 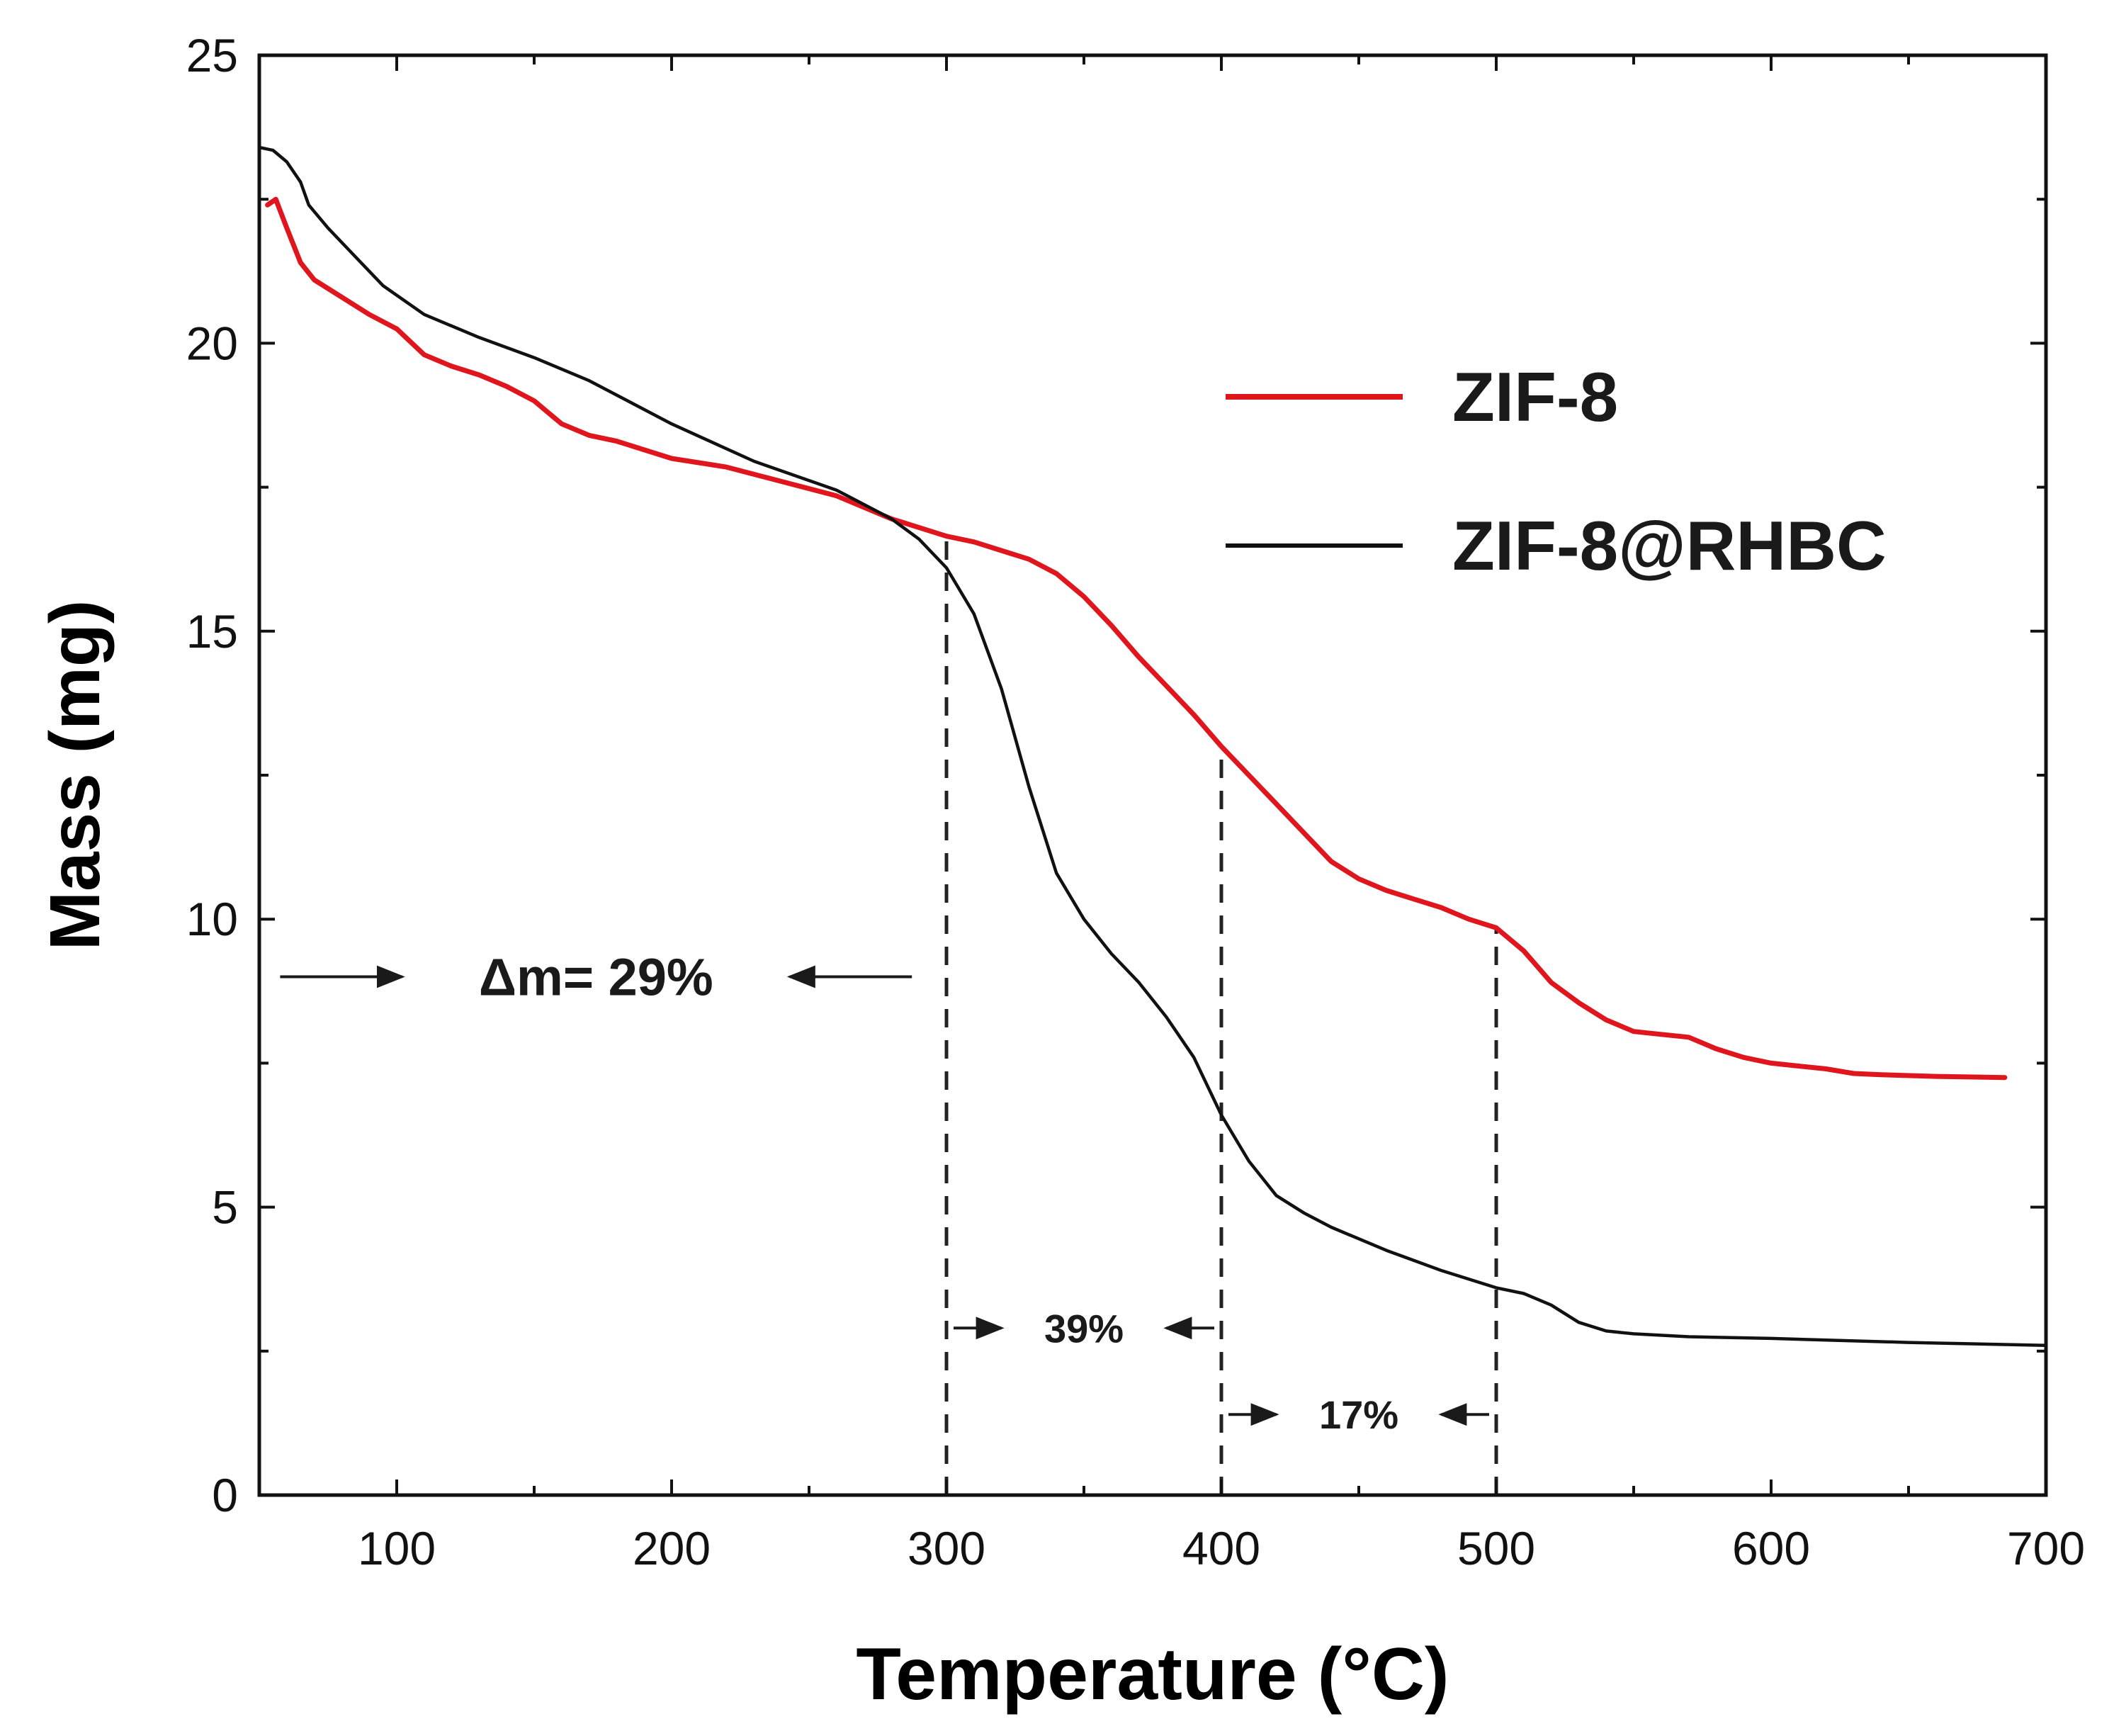 I want to click on annotation-0: Δm= 29%, so click(x=596, y=976).